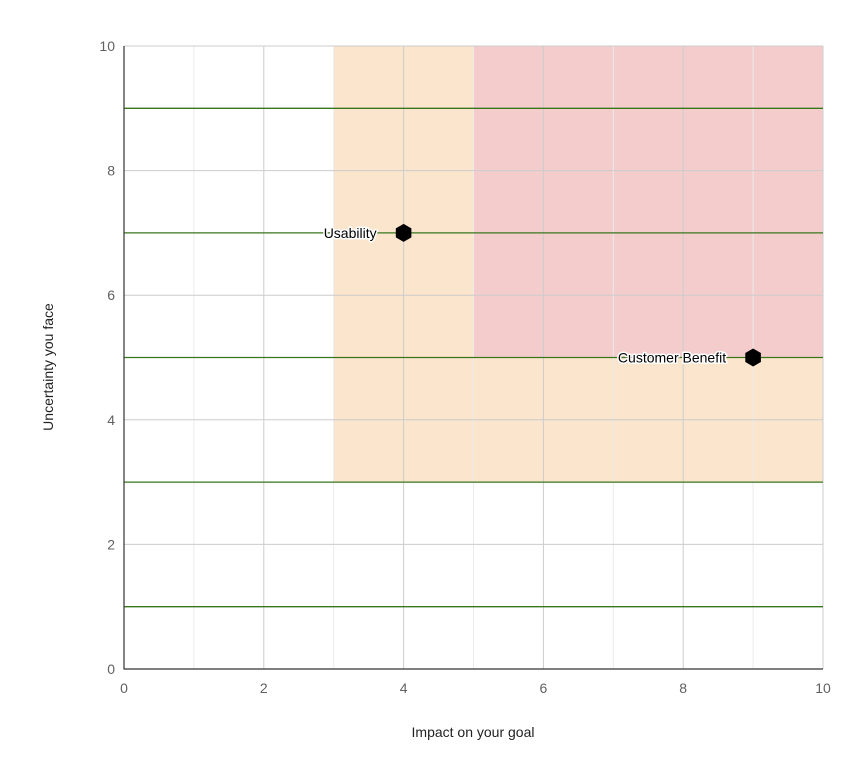  I want to click on x-tick-label: 6, so click(544, 688).